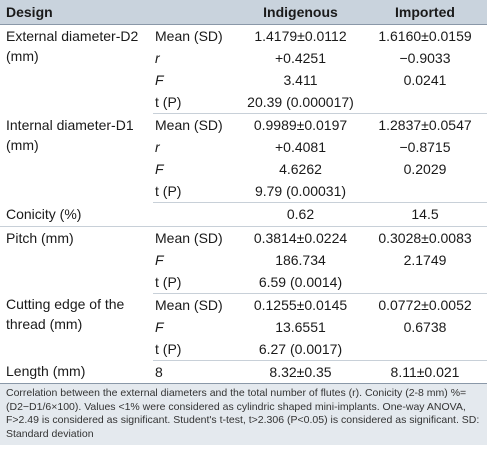 The height and width of the screenshot is (463, 487). I want to click on cell-indigenous: 8.32±0.35, so click(300, 372).